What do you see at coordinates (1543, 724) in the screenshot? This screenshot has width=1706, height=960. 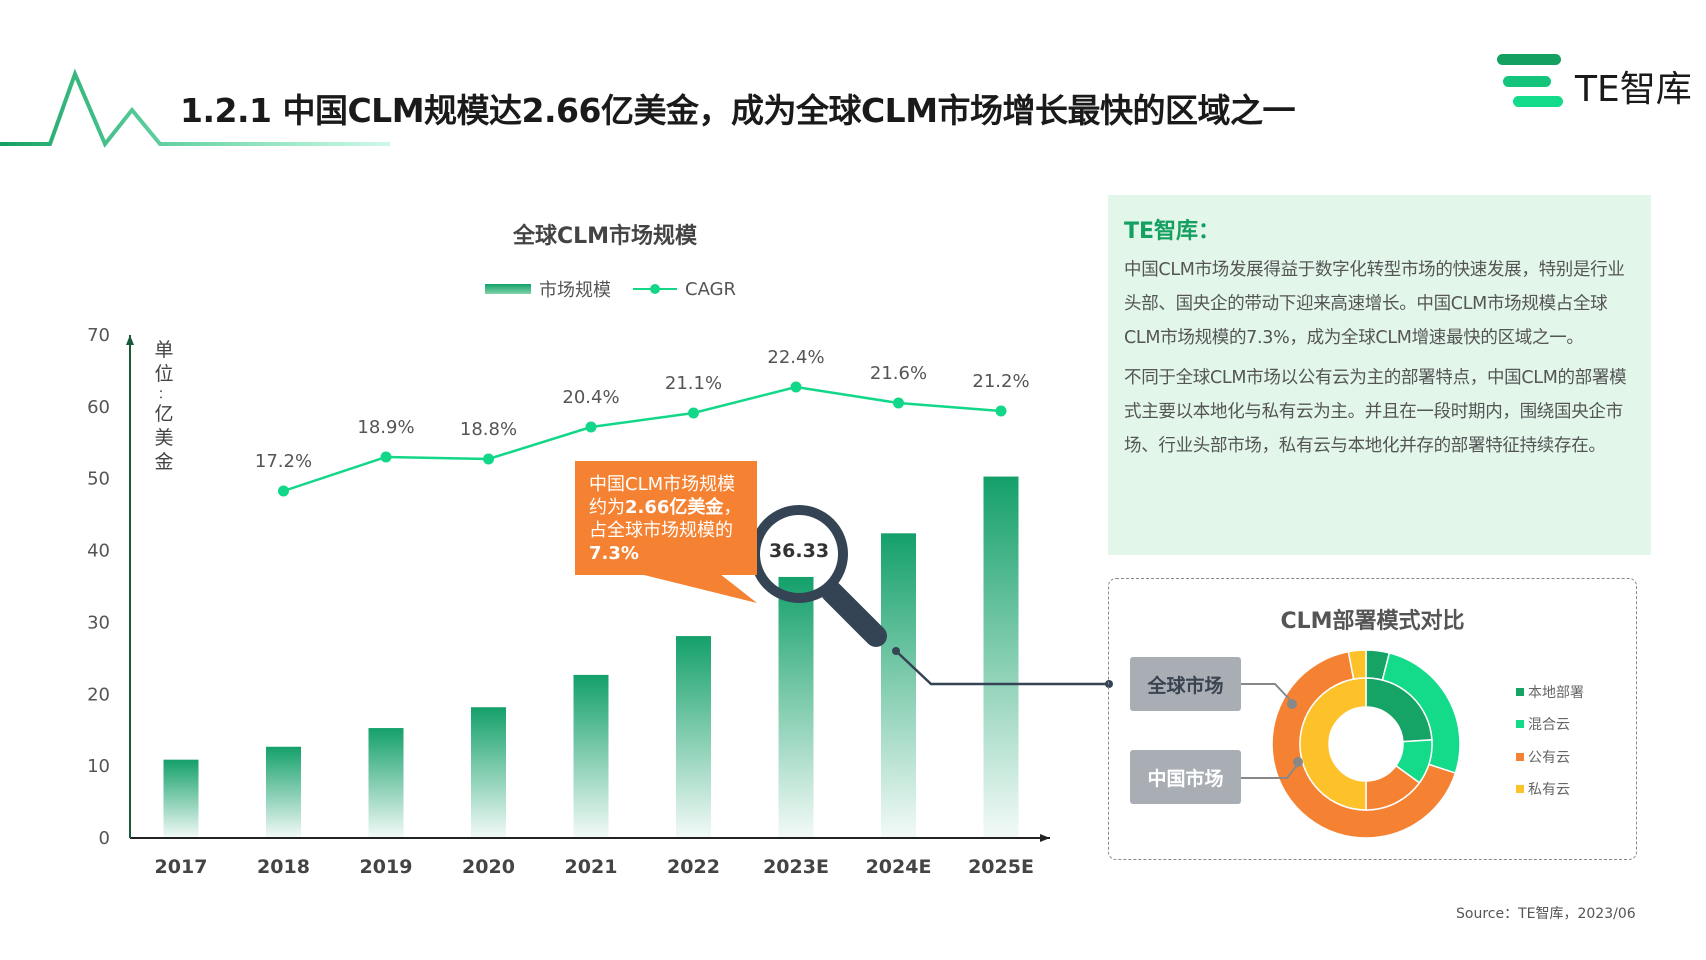 I see `legend-item-hybrid: 混合云` at bounding box center [1543, 724].